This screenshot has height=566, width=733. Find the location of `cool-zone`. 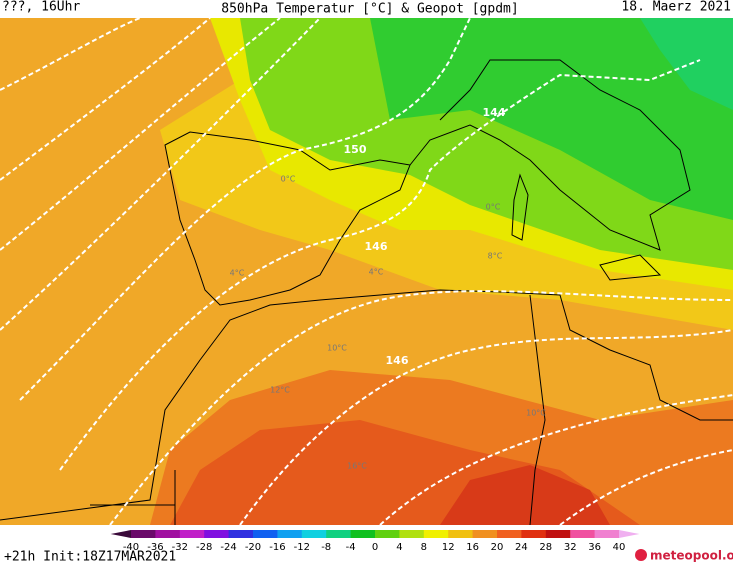

cool-zone is located at coordinates (686, 64).